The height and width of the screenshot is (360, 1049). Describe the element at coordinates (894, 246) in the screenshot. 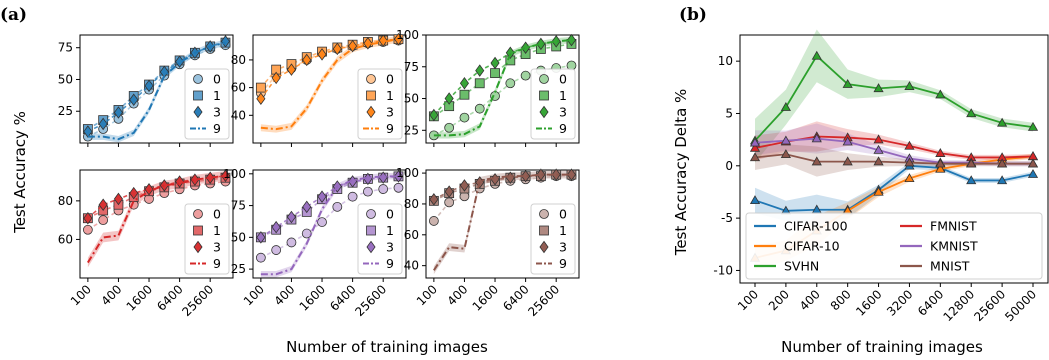

I see `legend: CIFAR-100 CIFAR-10 SVHN FMNIST KMNIST MNIST` at that location.